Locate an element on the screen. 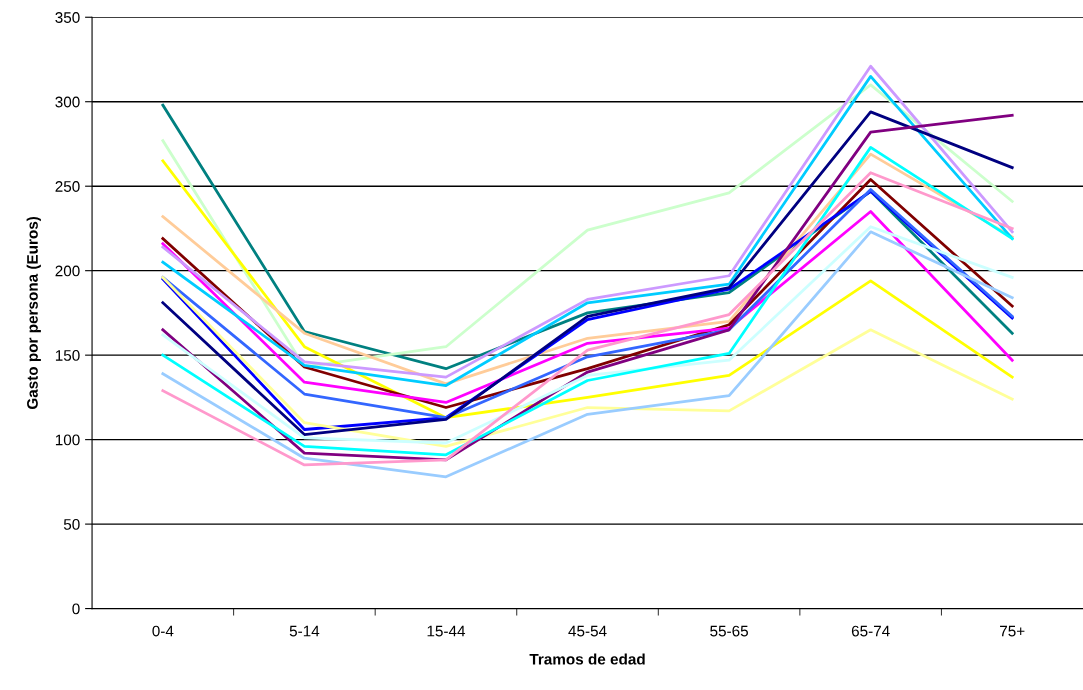  y-tick-label: 150 is located at coordinates (67, 355).